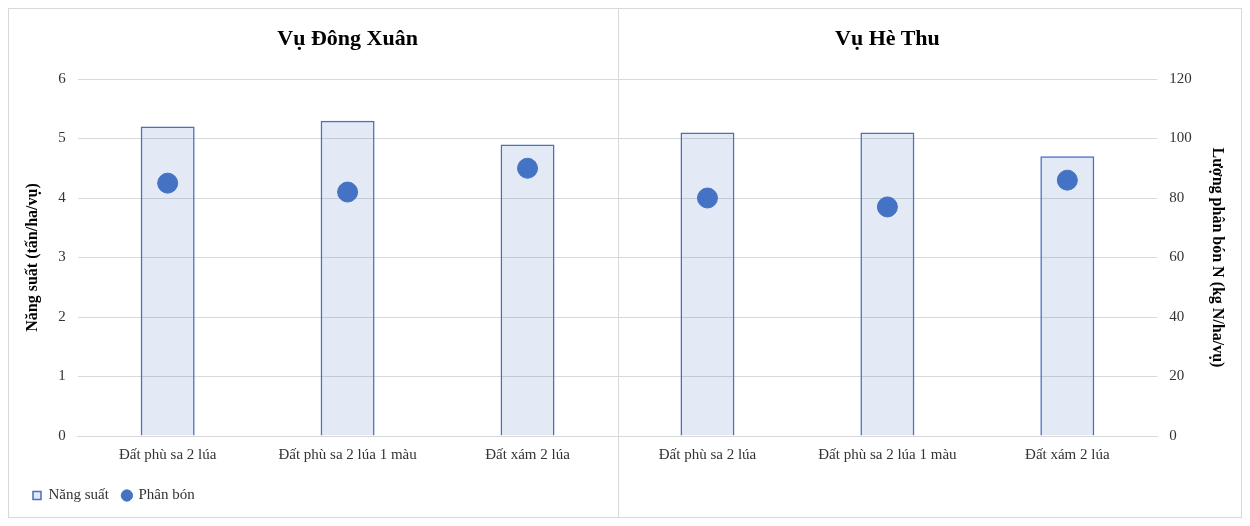 This screenshot has height=526, width=1250. I want to click on y-tick-label: 3, so click(62, 256).